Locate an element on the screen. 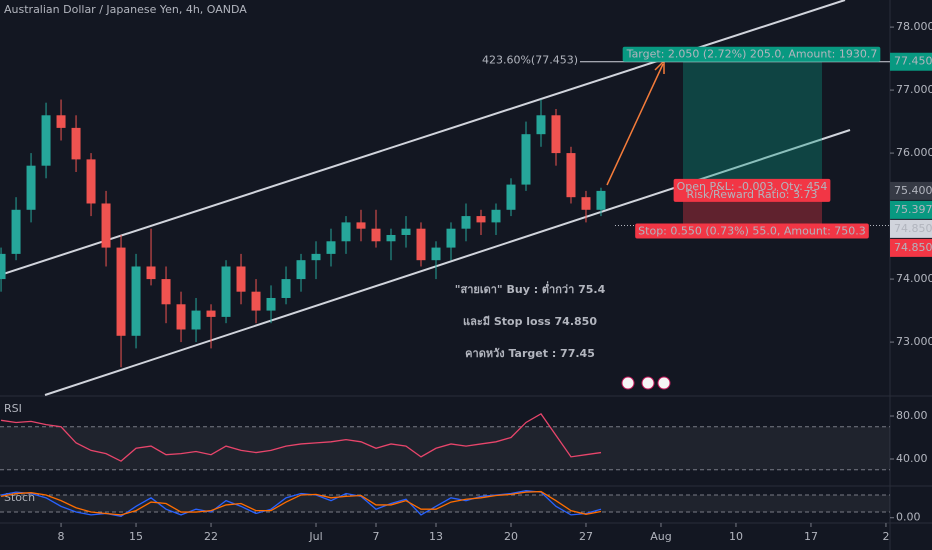  price-label: 75.397 is located at coordinates (913, 209).